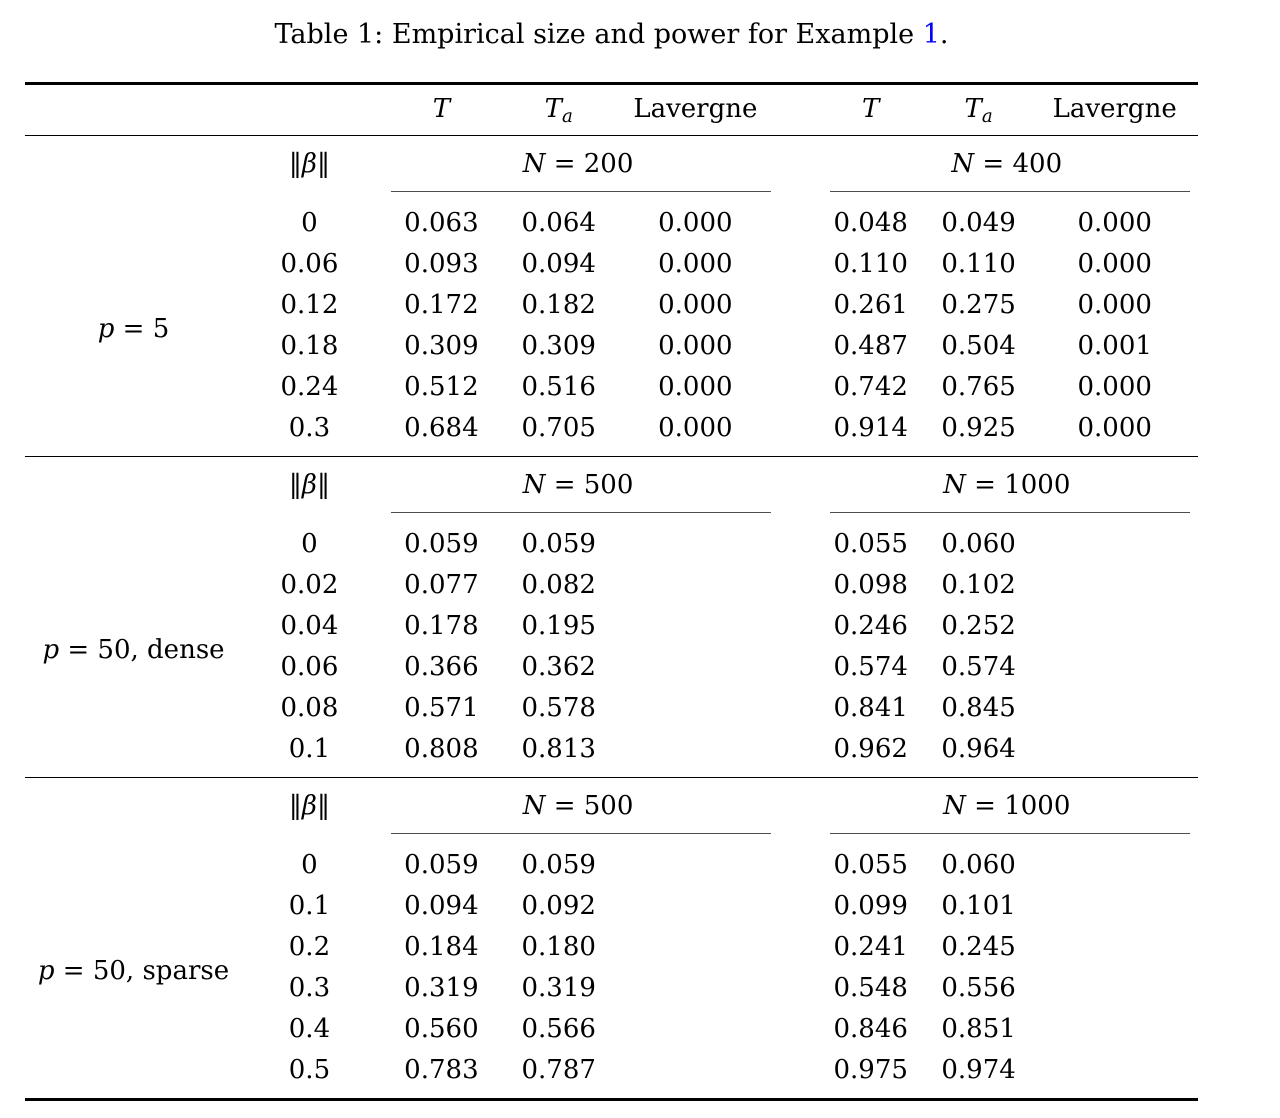  Describe the element at coordinates (978, 387) in the screenshot. I see `value-cell: 0.765` at that location.